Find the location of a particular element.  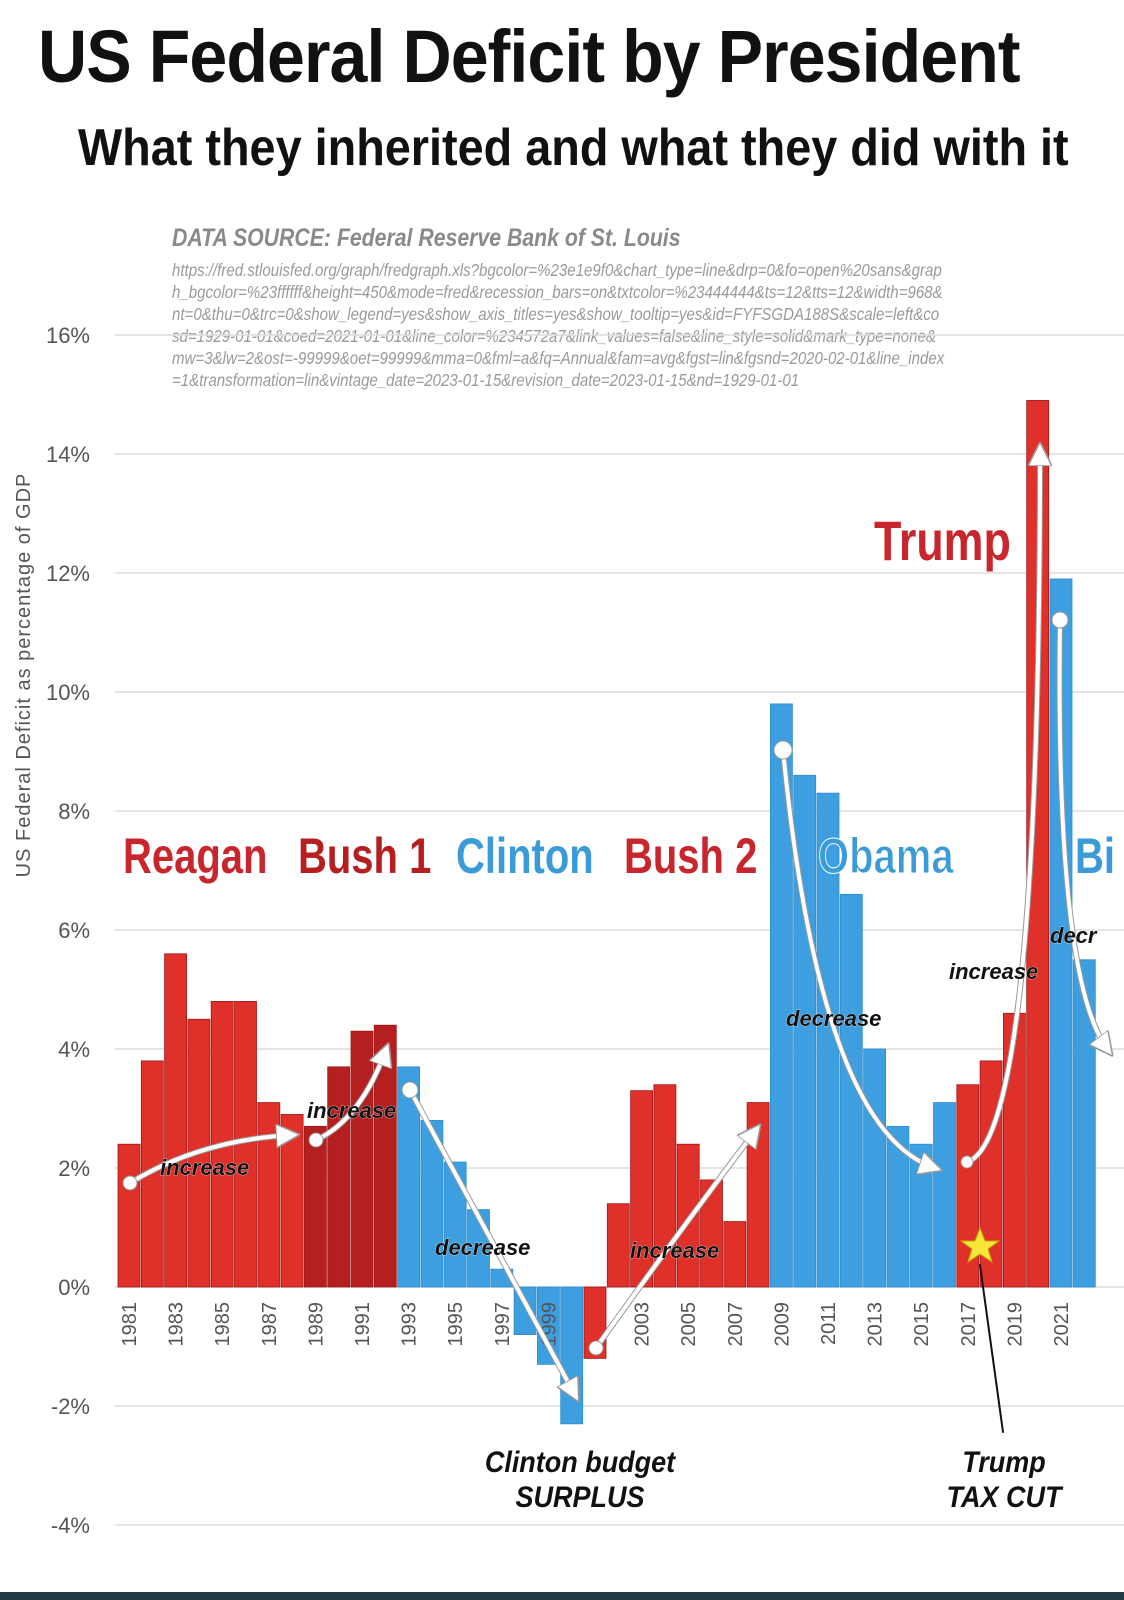

bar-2006 is located at coordinates (711, 1233).